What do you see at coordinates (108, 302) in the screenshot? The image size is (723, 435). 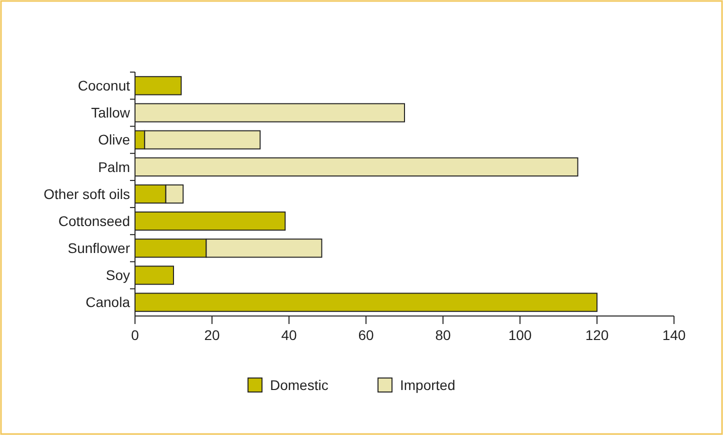 I see `y-tick-label: Canola` at bounding box center [108, 302].